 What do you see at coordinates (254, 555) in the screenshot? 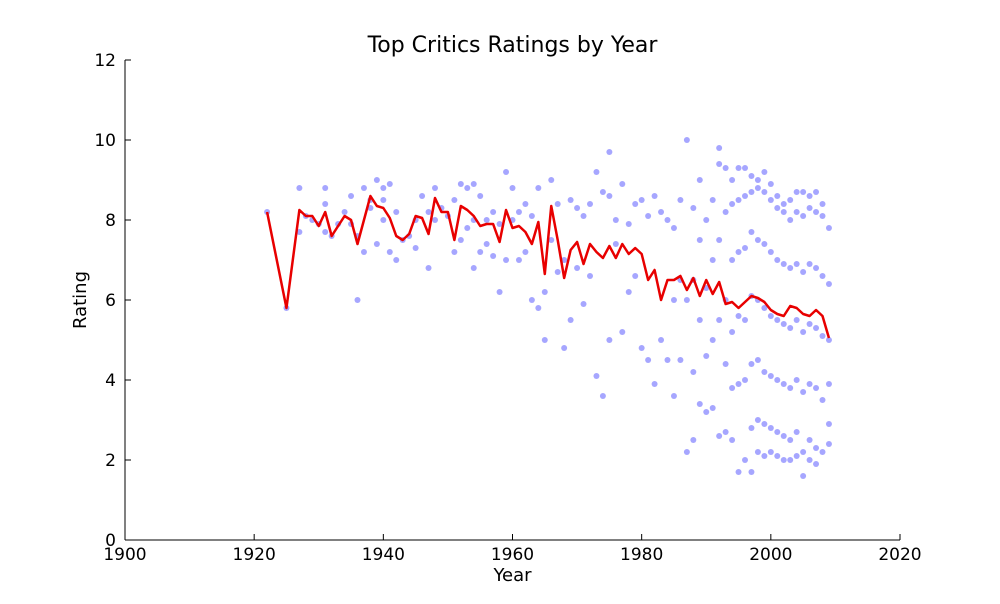
I see `x-tick-label: 1920` at bounding box center [254, 555].